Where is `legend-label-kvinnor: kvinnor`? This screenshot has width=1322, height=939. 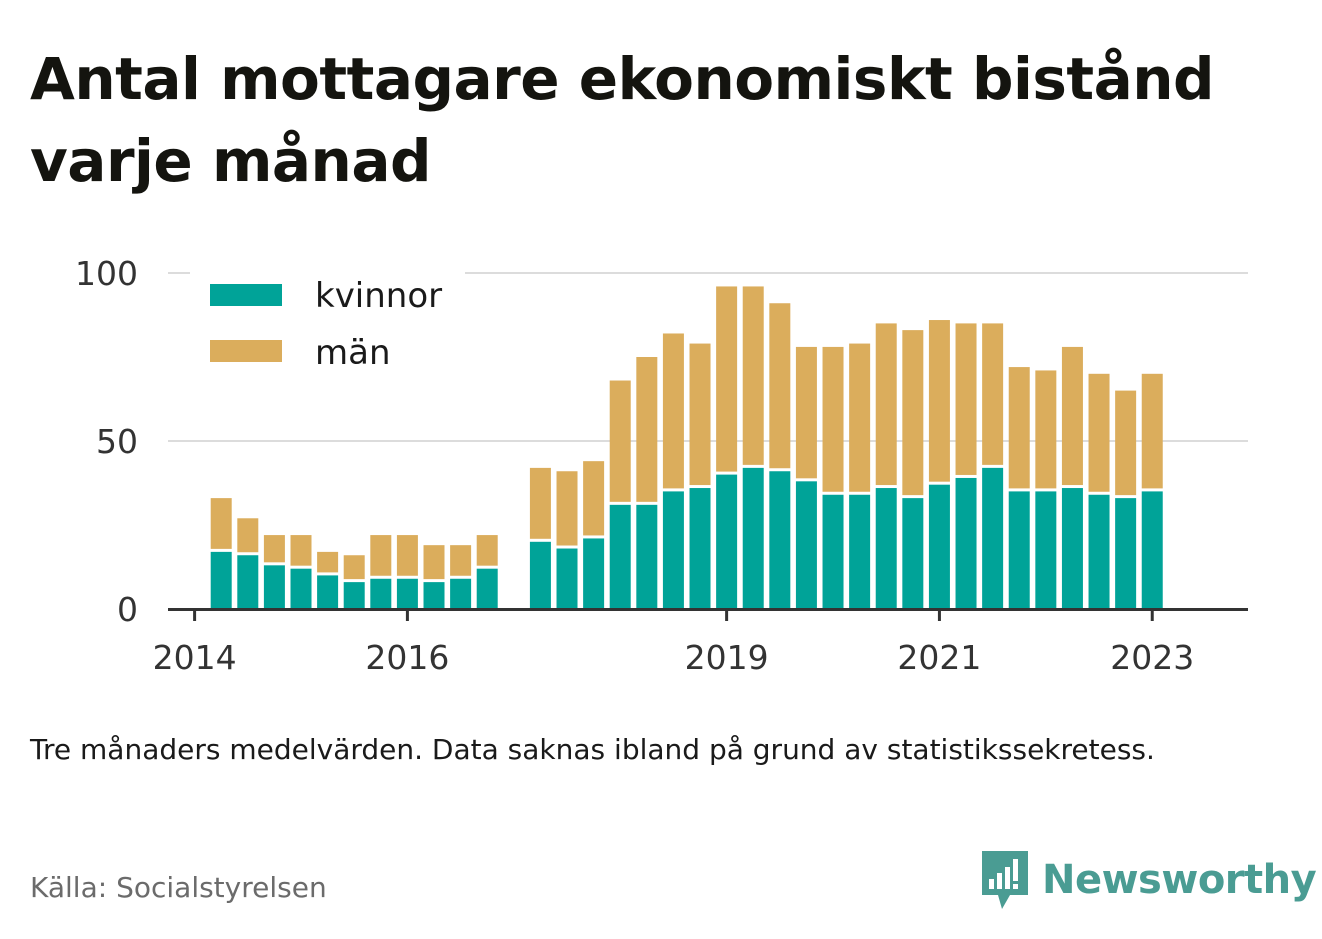
legend-label-kvinnor: kvinnor is located at coordinates (378, 296).